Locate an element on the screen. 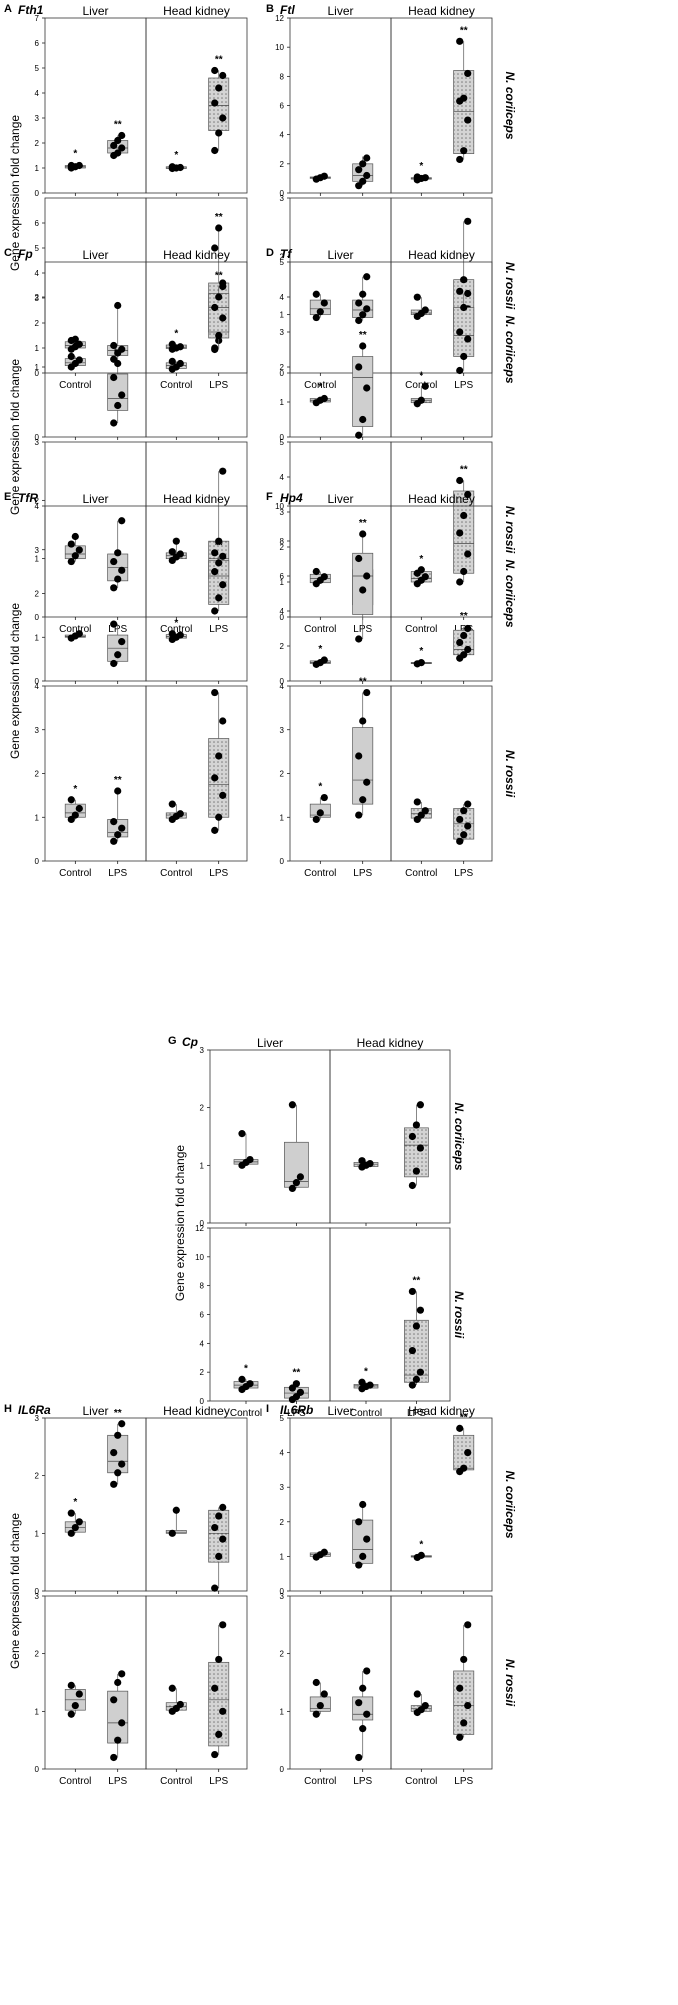 This screenshot has height=2005, width=678. y-tick-label: 12 is located at coordinates (279, 18).